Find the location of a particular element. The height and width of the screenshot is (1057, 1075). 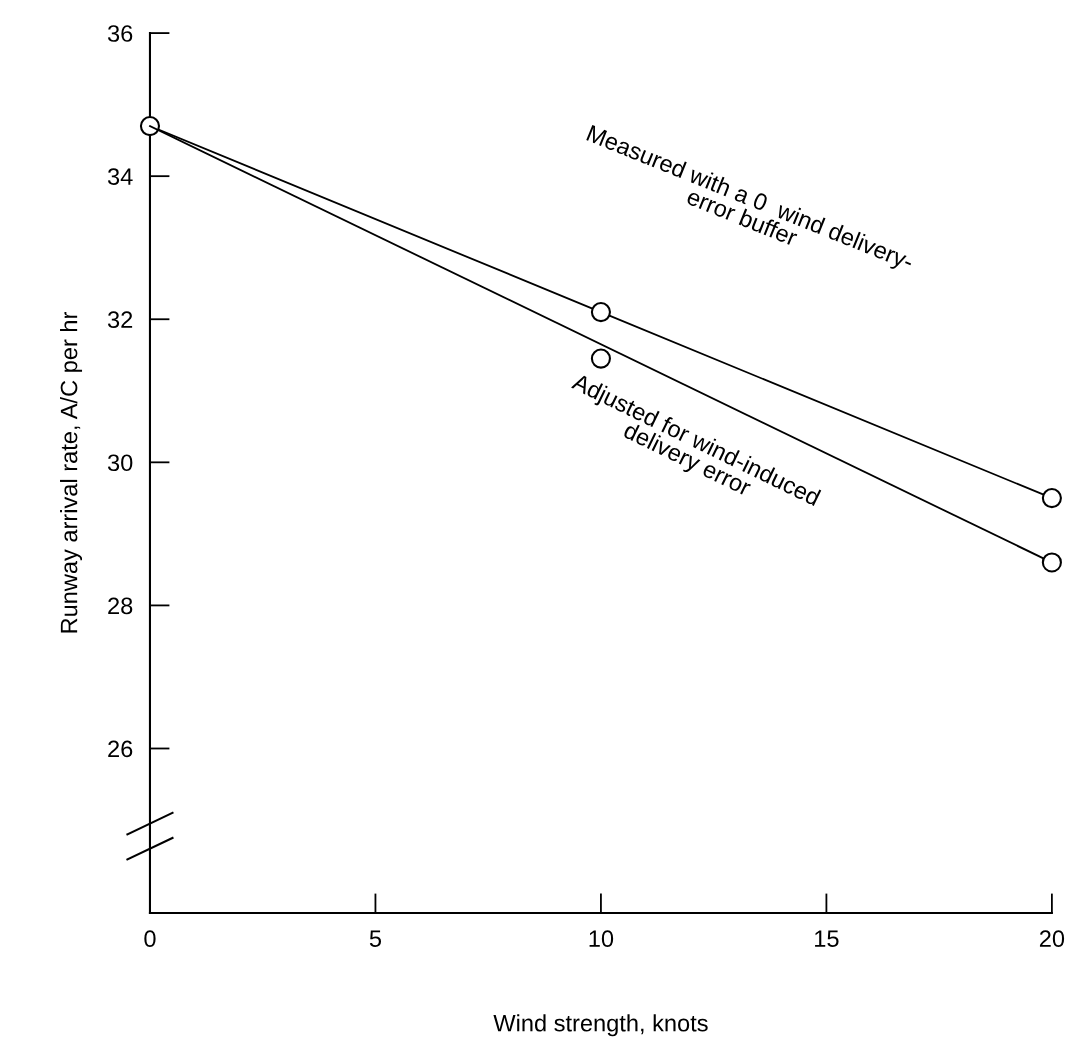

x-tick-label: 10 is located at coordinates (601, 939).